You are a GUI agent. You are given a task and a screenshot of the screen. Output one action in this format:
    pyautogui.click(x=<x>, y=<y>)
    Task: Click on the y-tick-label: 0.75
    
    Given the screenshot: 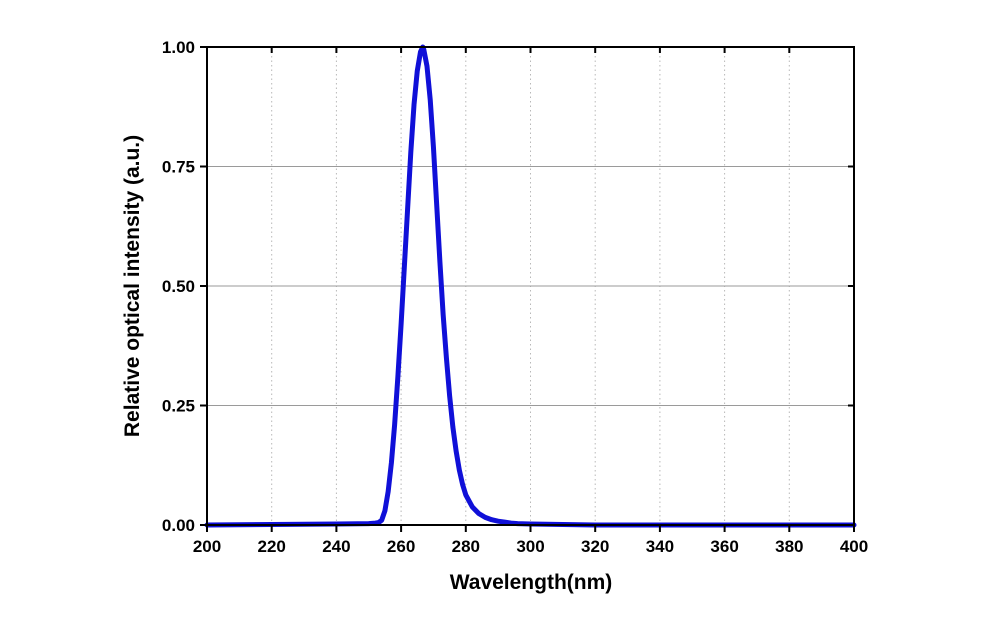 What is the action you would take?
    pyautogui.click(x=178, y=167)
    